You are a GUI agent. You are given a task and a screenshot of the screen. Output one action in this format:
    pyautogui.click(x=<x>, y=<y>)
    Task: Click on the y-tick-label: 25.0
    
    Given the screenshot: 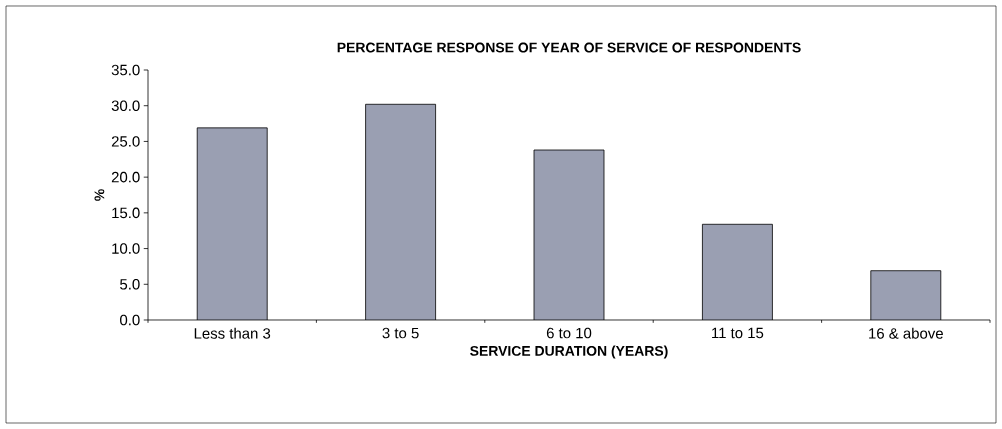 What is the action you would take?
    pyautogui.click(x=125, y=141)
    